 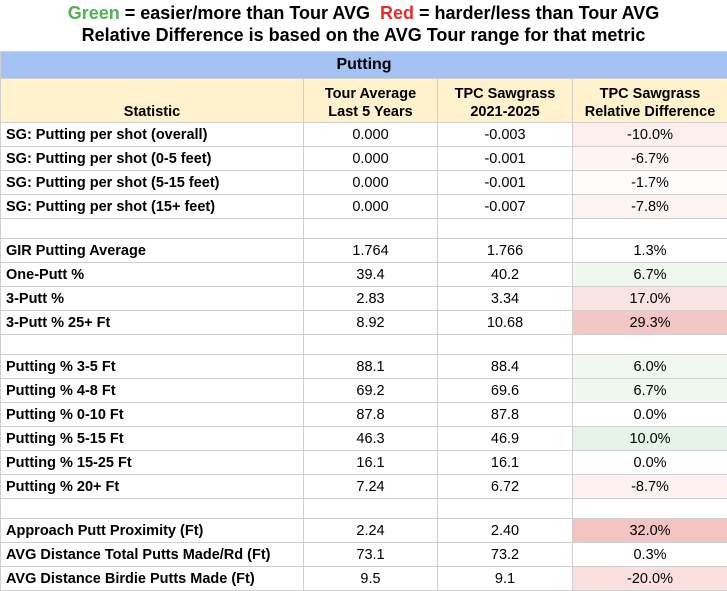 What do you see at coordinates (649, 530) in the screenshot?
I see `relative-difference-cell: 32.0%` at bounding box center [649, 530].